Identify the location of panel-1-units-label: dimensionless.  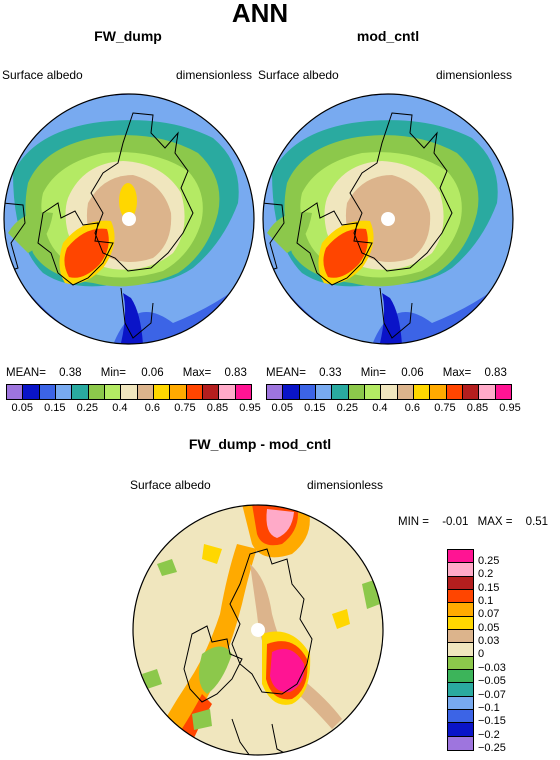
(214, 75).